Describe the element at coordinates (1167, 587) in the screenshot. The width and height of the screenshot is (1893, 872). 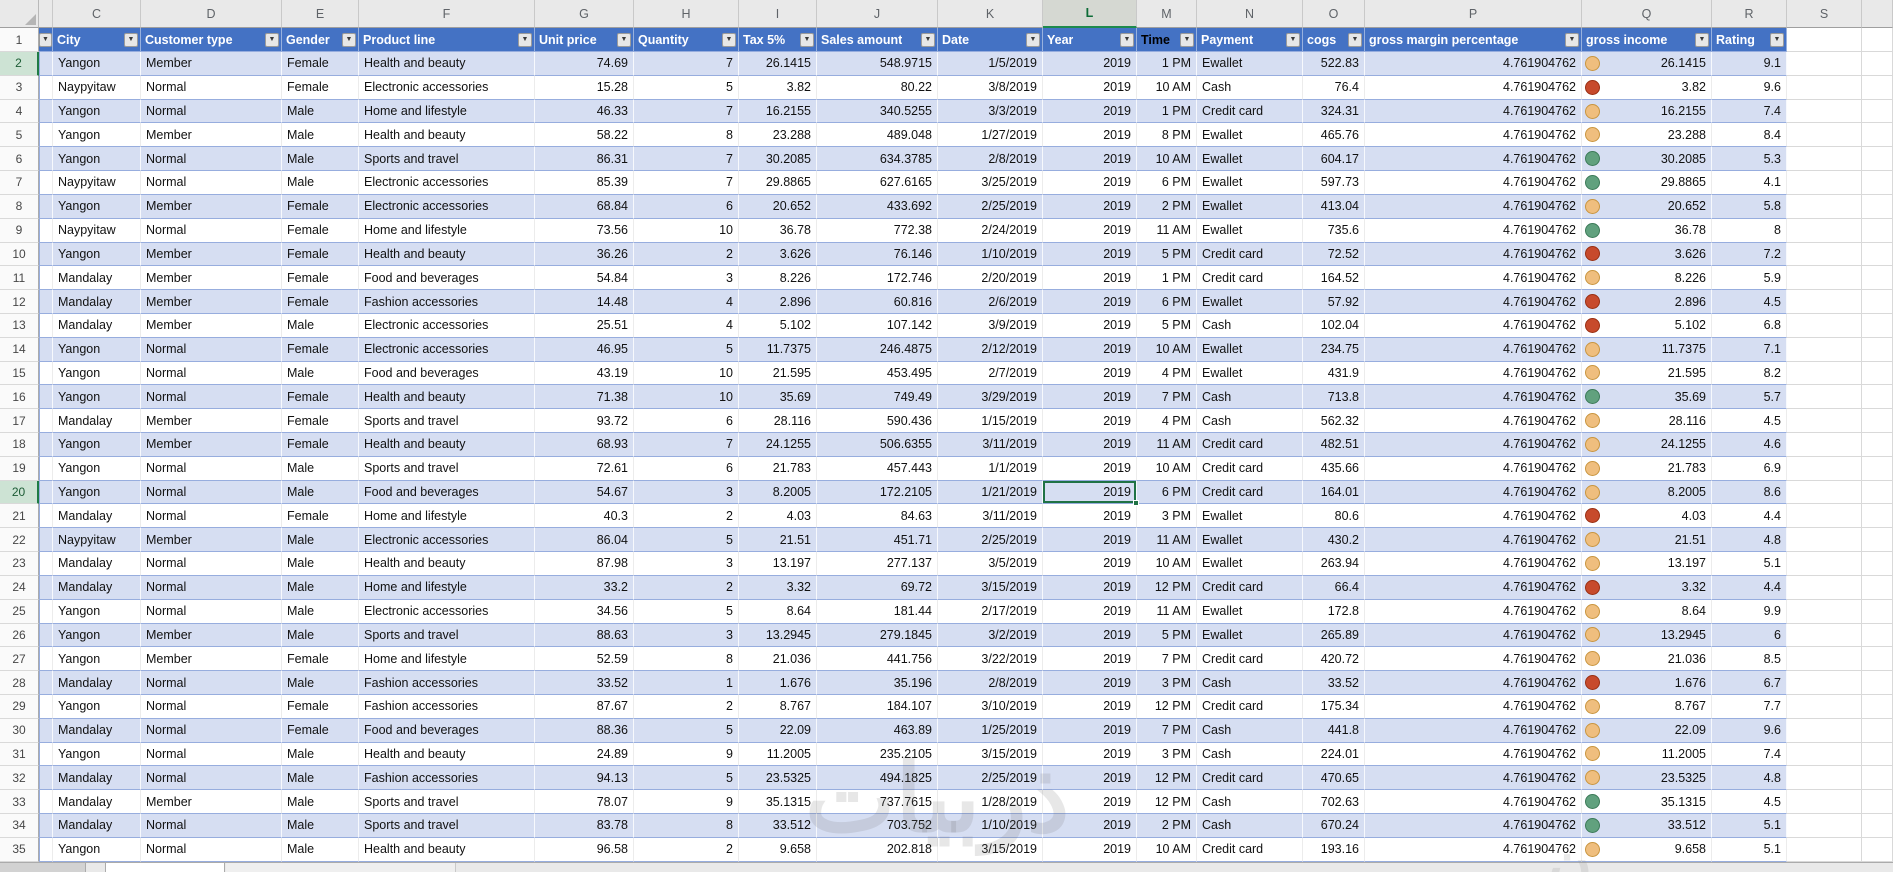
I see `cell-M24: 12 PM` at that location.